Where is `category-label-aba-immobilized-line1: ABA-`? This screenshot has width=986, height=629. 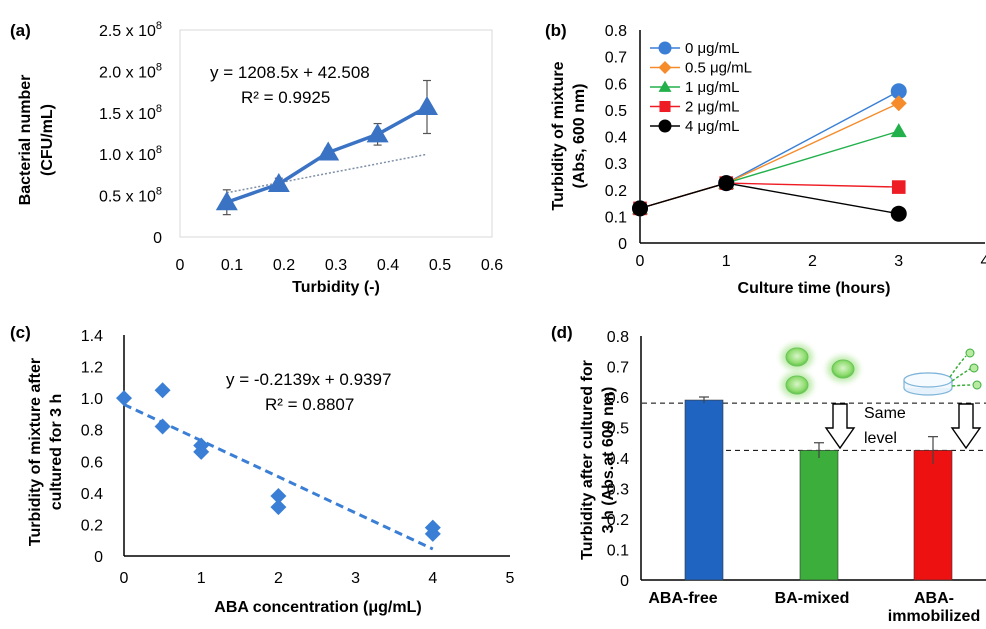 category-label-aba-immobilized-line1: ABA- is located at coordinates (934, 598).